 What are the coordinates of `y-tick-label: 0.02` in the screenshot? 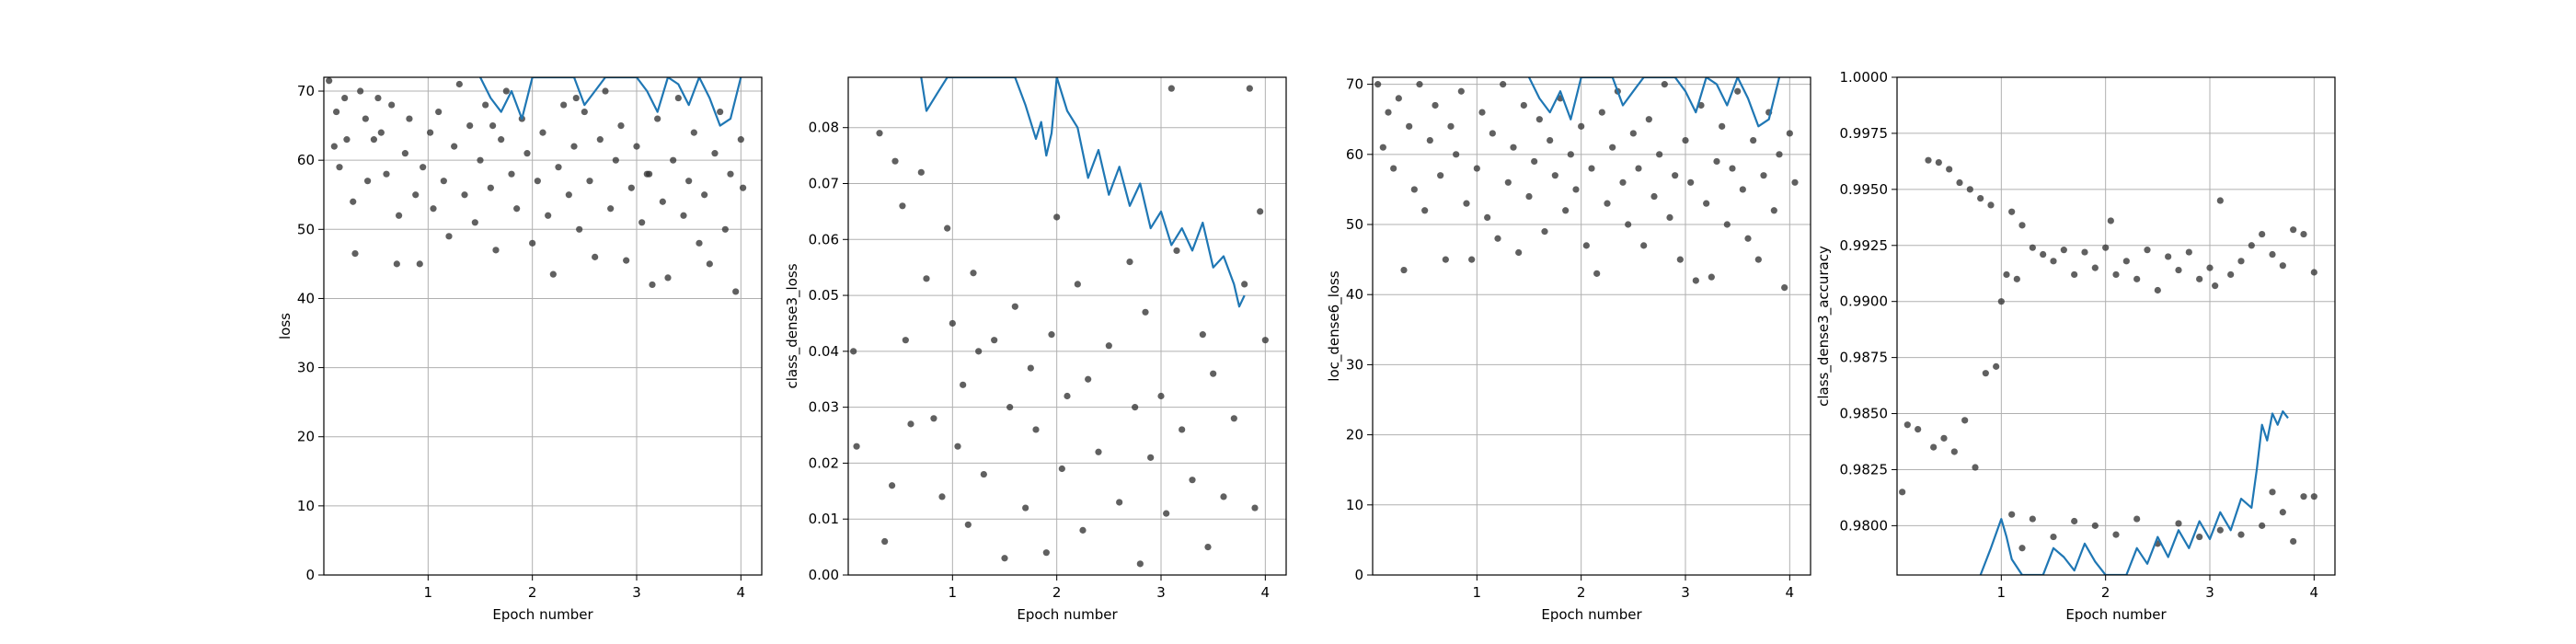 It's located at (824, 462).